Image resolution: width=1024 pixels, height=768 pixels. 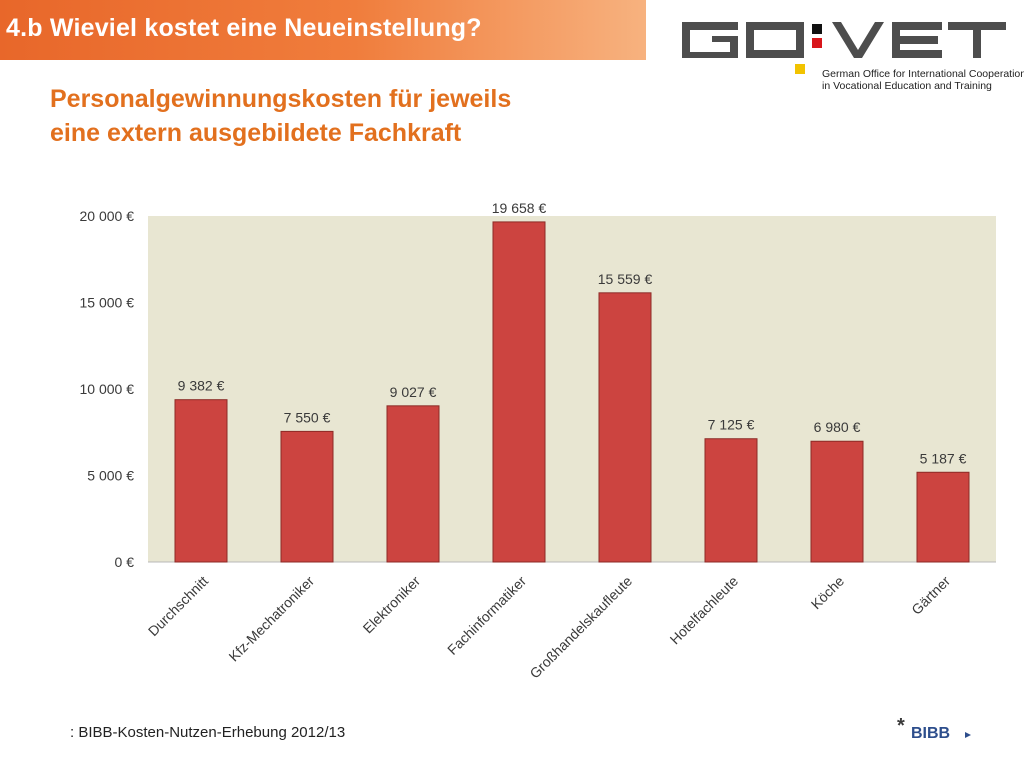 I want to click on category-label: Köche, so click(x=828, y=593).